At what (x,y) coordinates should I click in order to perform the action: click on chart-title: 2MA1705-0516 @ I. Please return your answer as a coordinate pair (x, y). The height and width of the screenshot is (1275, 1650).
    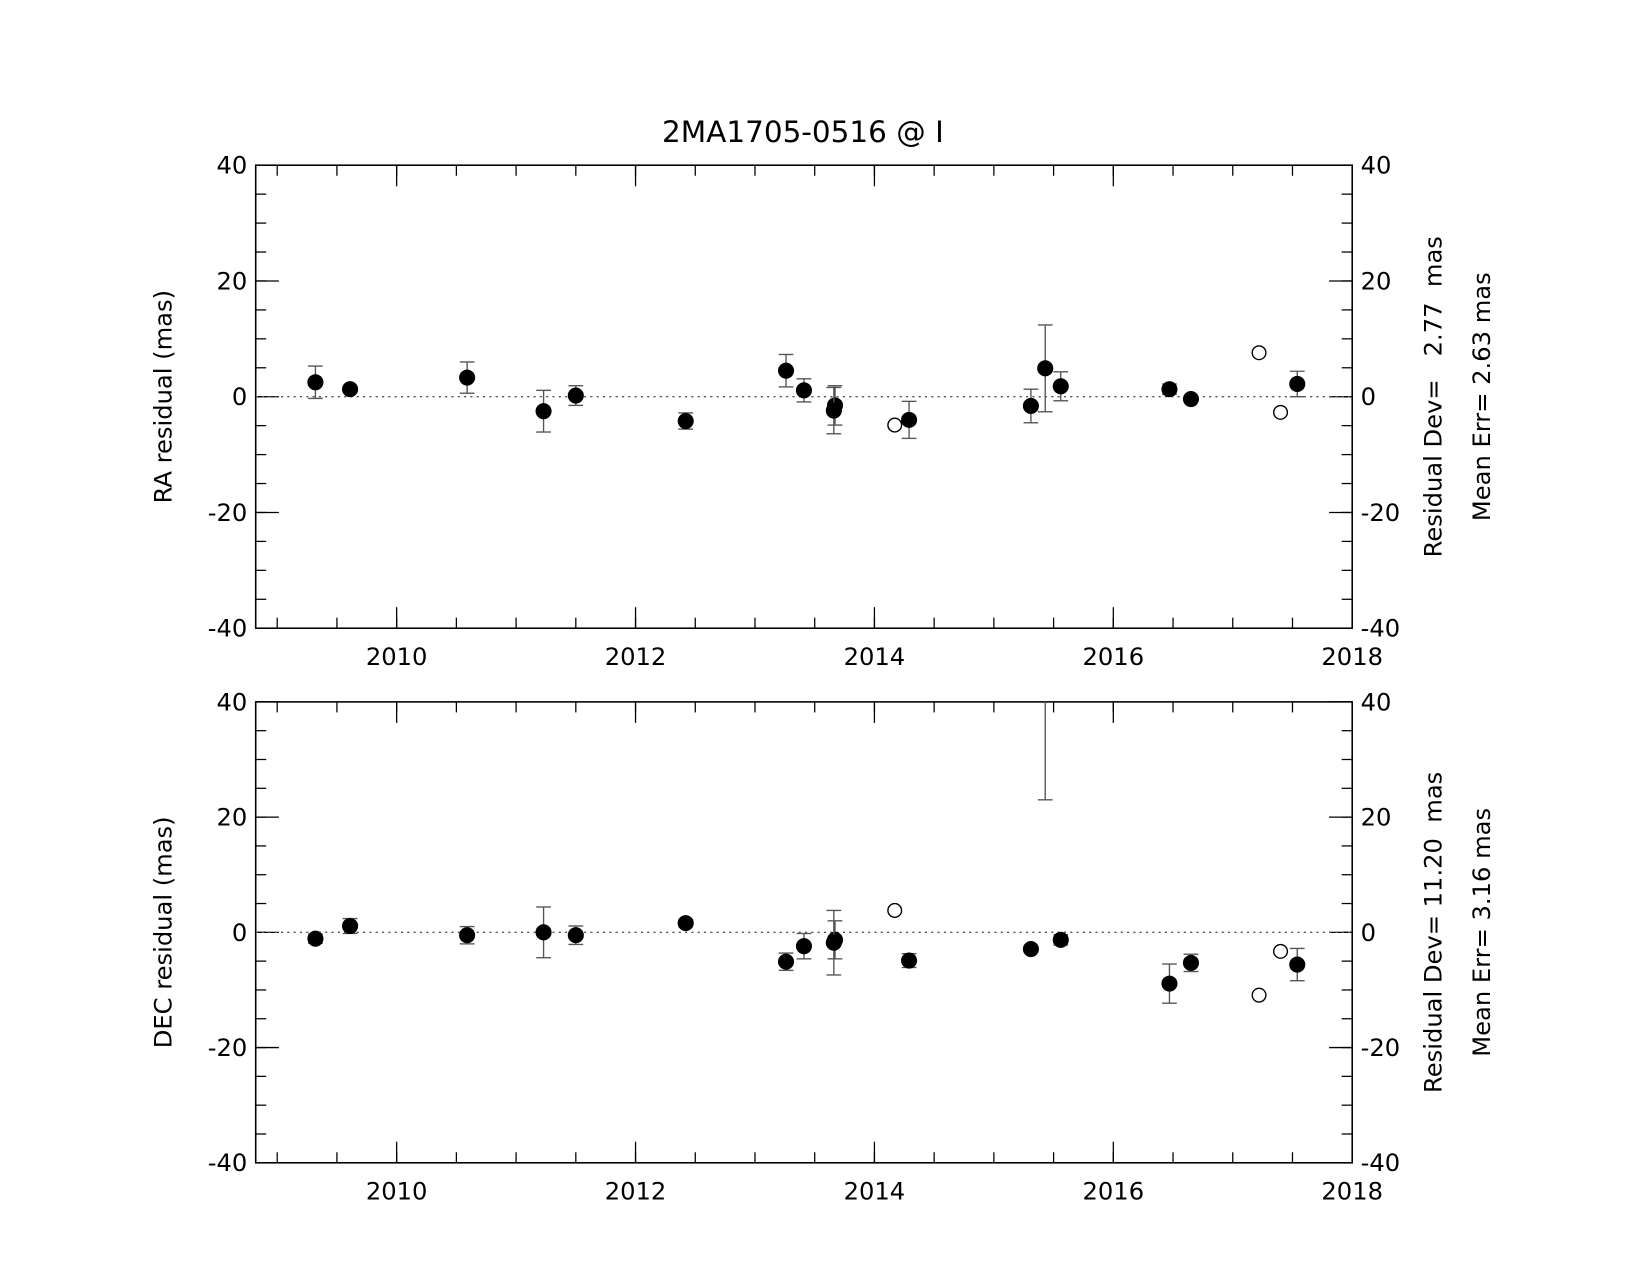
    Looking at the image, I should click on (803, 132).